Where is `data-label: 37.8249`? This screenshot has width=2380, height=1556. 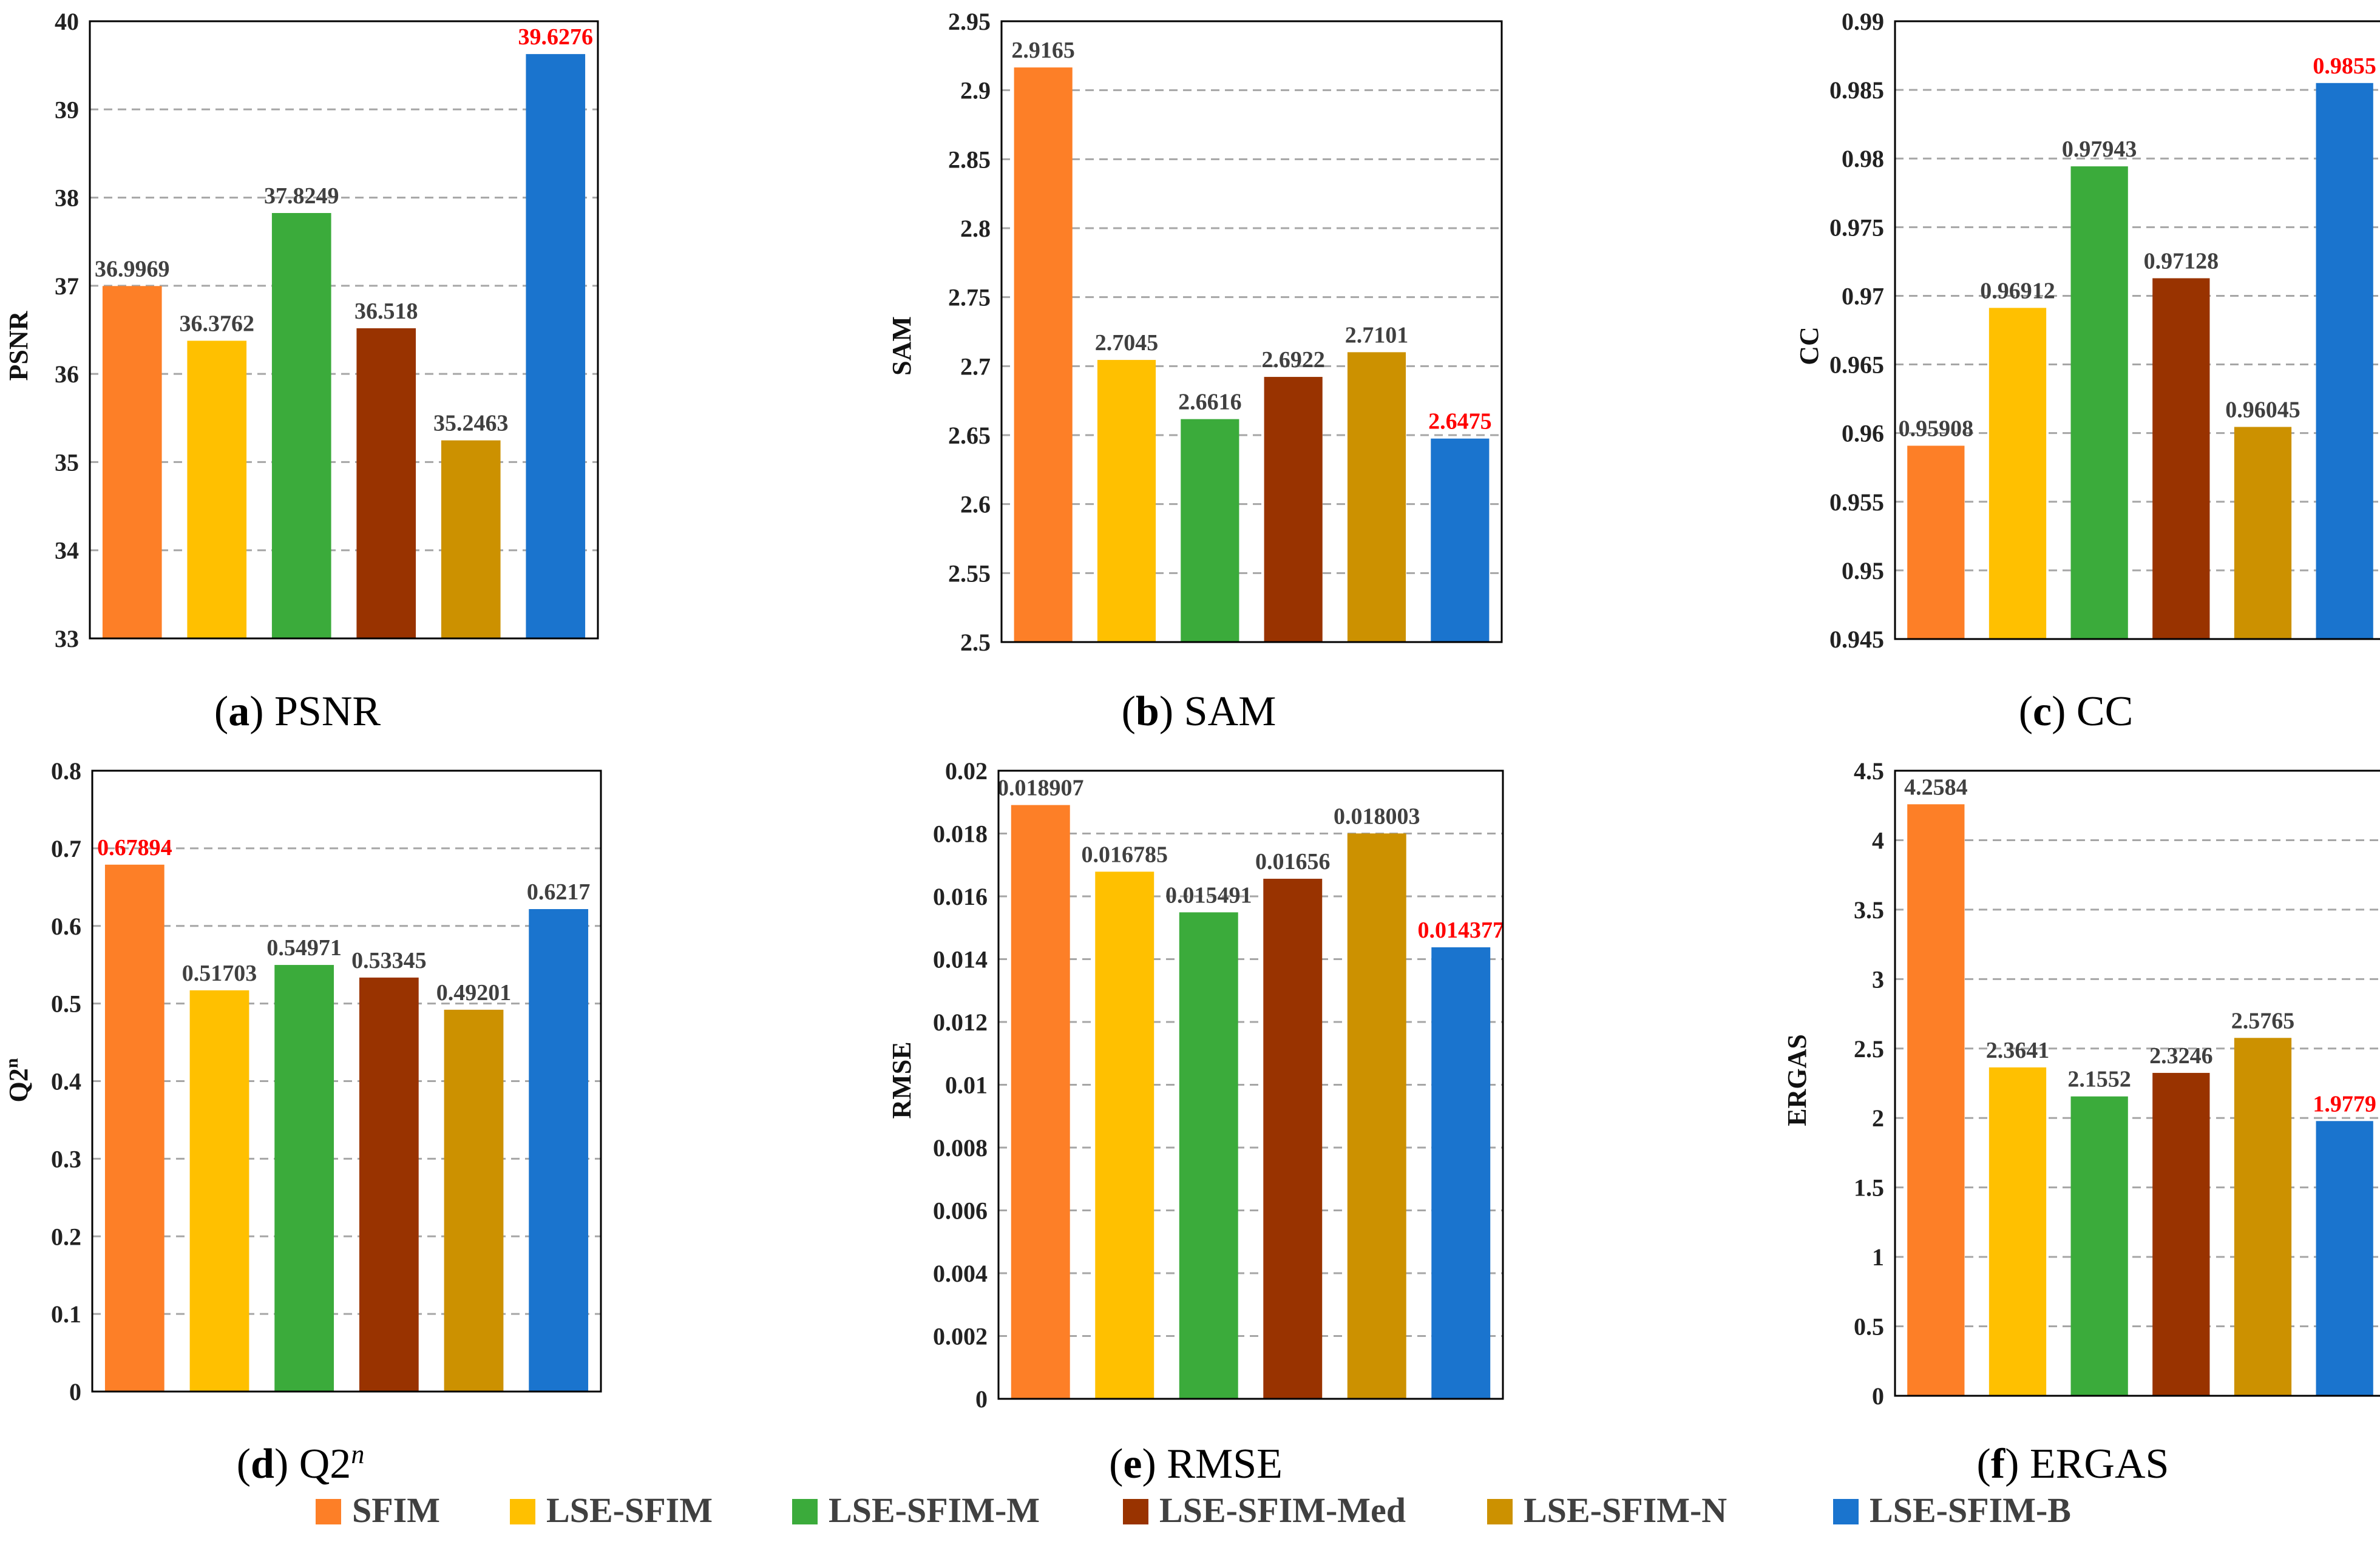 data-label: 37.8249 is located at coordinates (301, 196).